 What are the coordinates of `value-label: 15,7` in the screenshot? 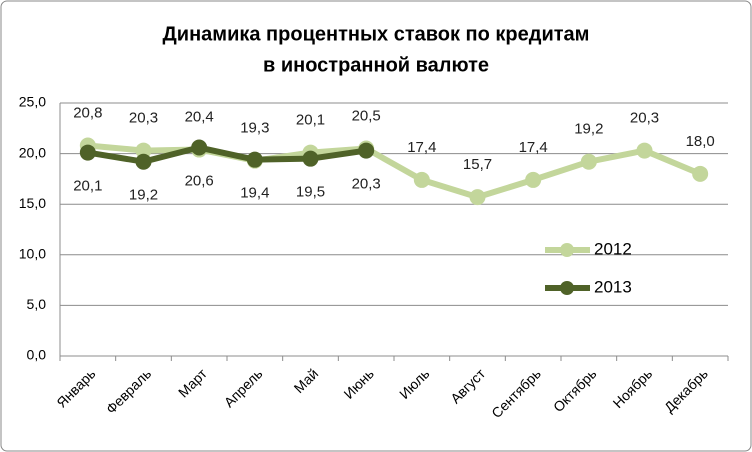 It's located at (477, 164).